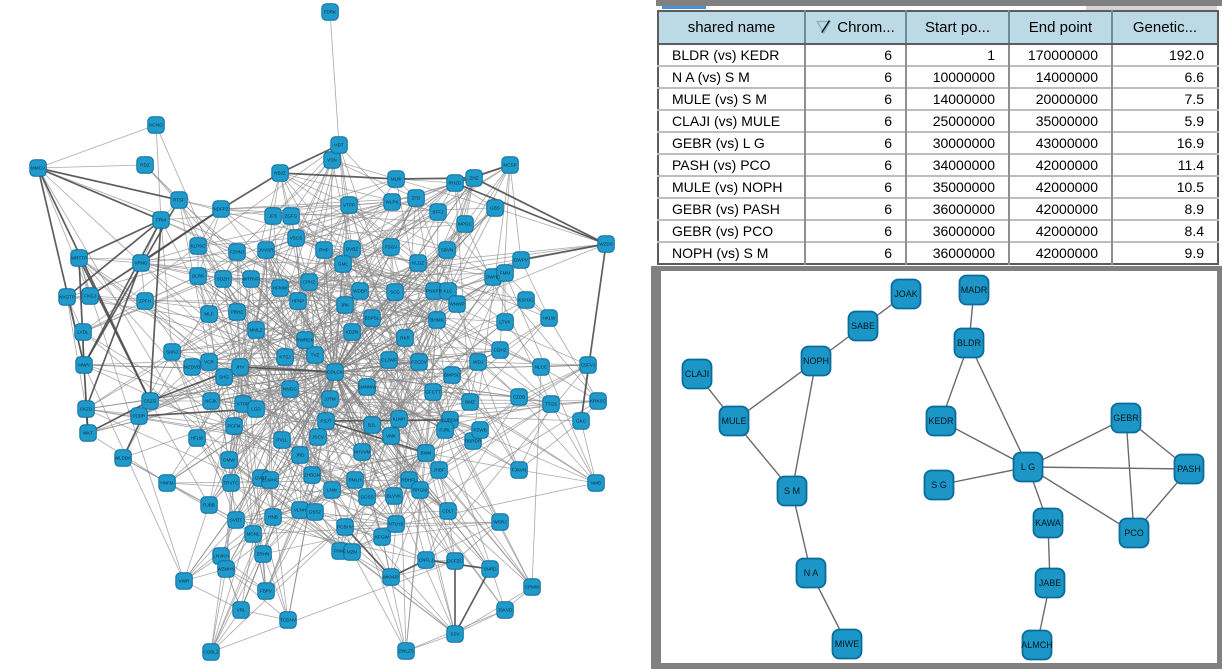 Image resolution: width=1222 pixels, height=669 pixels. I want to click on svg-text: SKNJ, so click(172, 352).